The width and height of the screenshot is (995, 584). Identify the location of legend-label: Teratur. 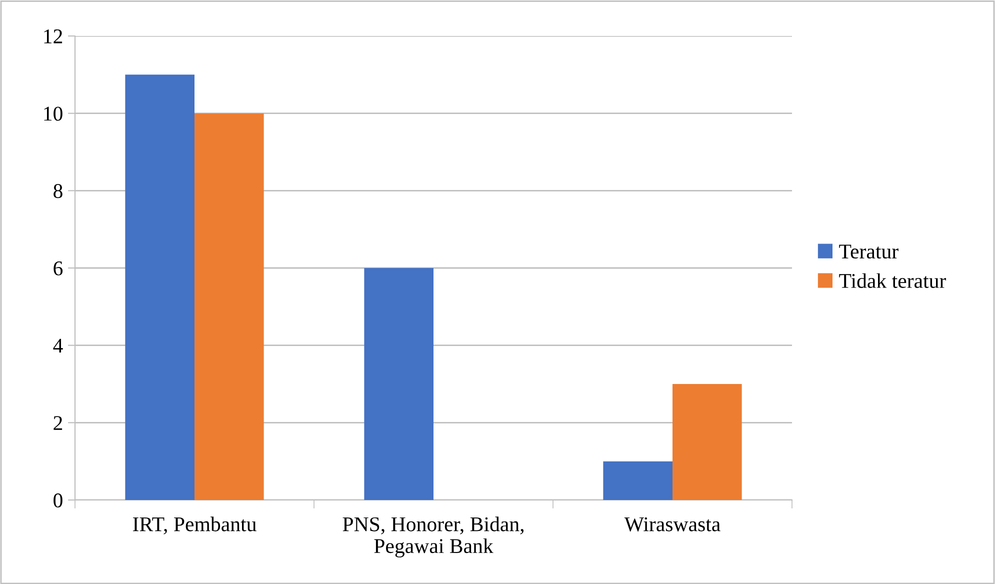
(868, 251).